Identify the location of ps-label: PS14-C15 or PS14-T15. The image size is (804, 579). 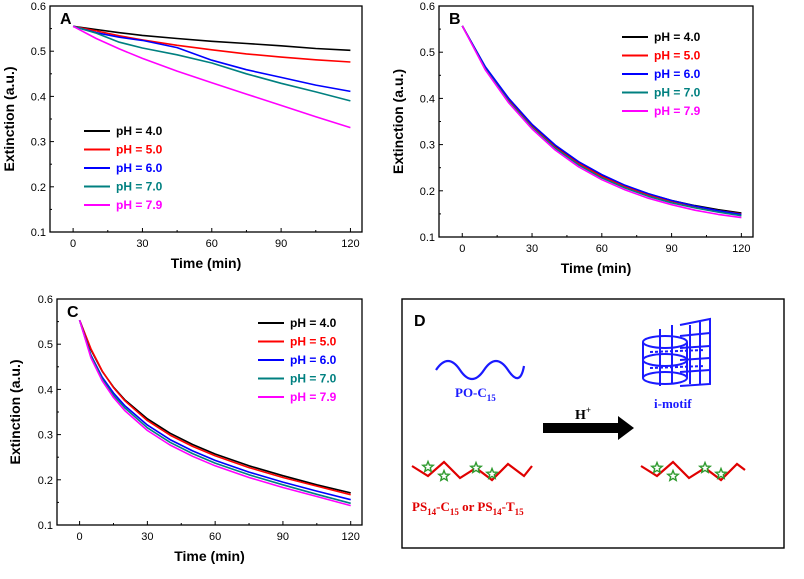
(468, 508).